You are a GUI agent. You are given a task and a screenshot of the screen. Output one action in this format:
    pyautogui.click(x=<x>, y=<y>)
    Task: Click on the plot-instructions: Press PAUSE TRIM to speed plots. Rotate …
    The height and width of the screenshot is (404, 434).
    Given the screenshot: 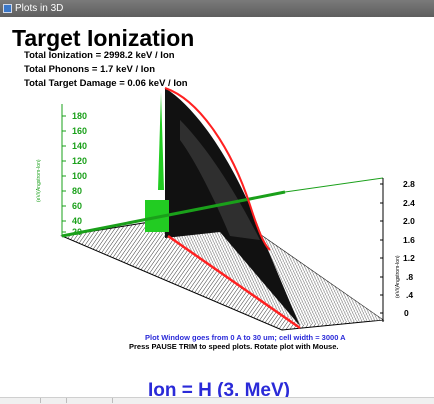 What is the action you would take?
    pyautogui.click(x=234, y=346)
    